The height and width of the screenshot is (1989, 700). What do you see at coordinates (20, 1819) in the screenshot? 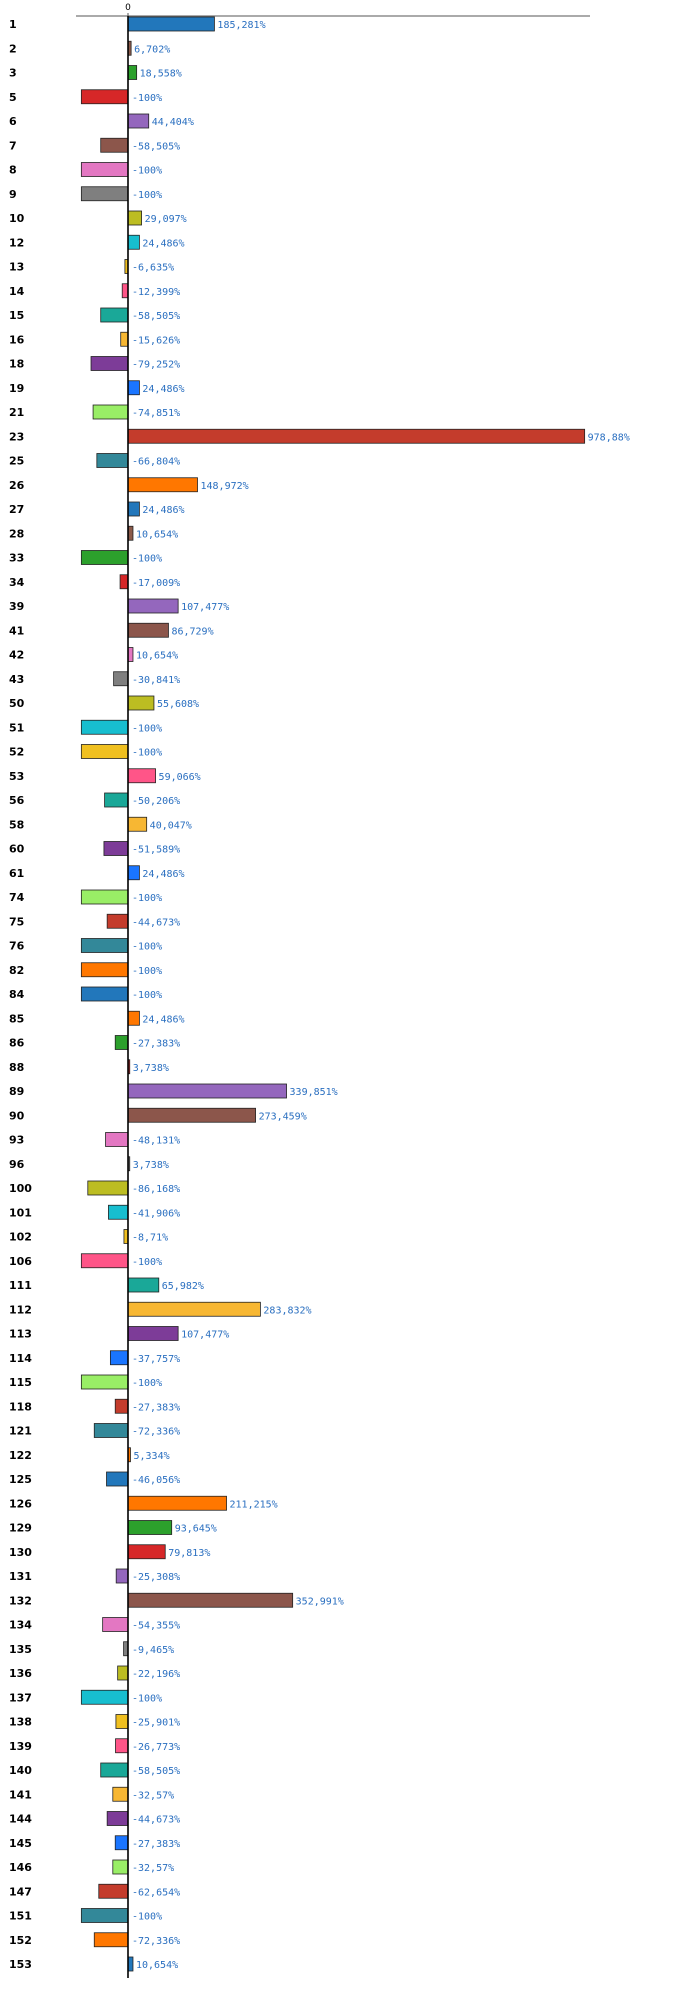
I see `category-label-144: 144` at bounding box center [20, 1819].